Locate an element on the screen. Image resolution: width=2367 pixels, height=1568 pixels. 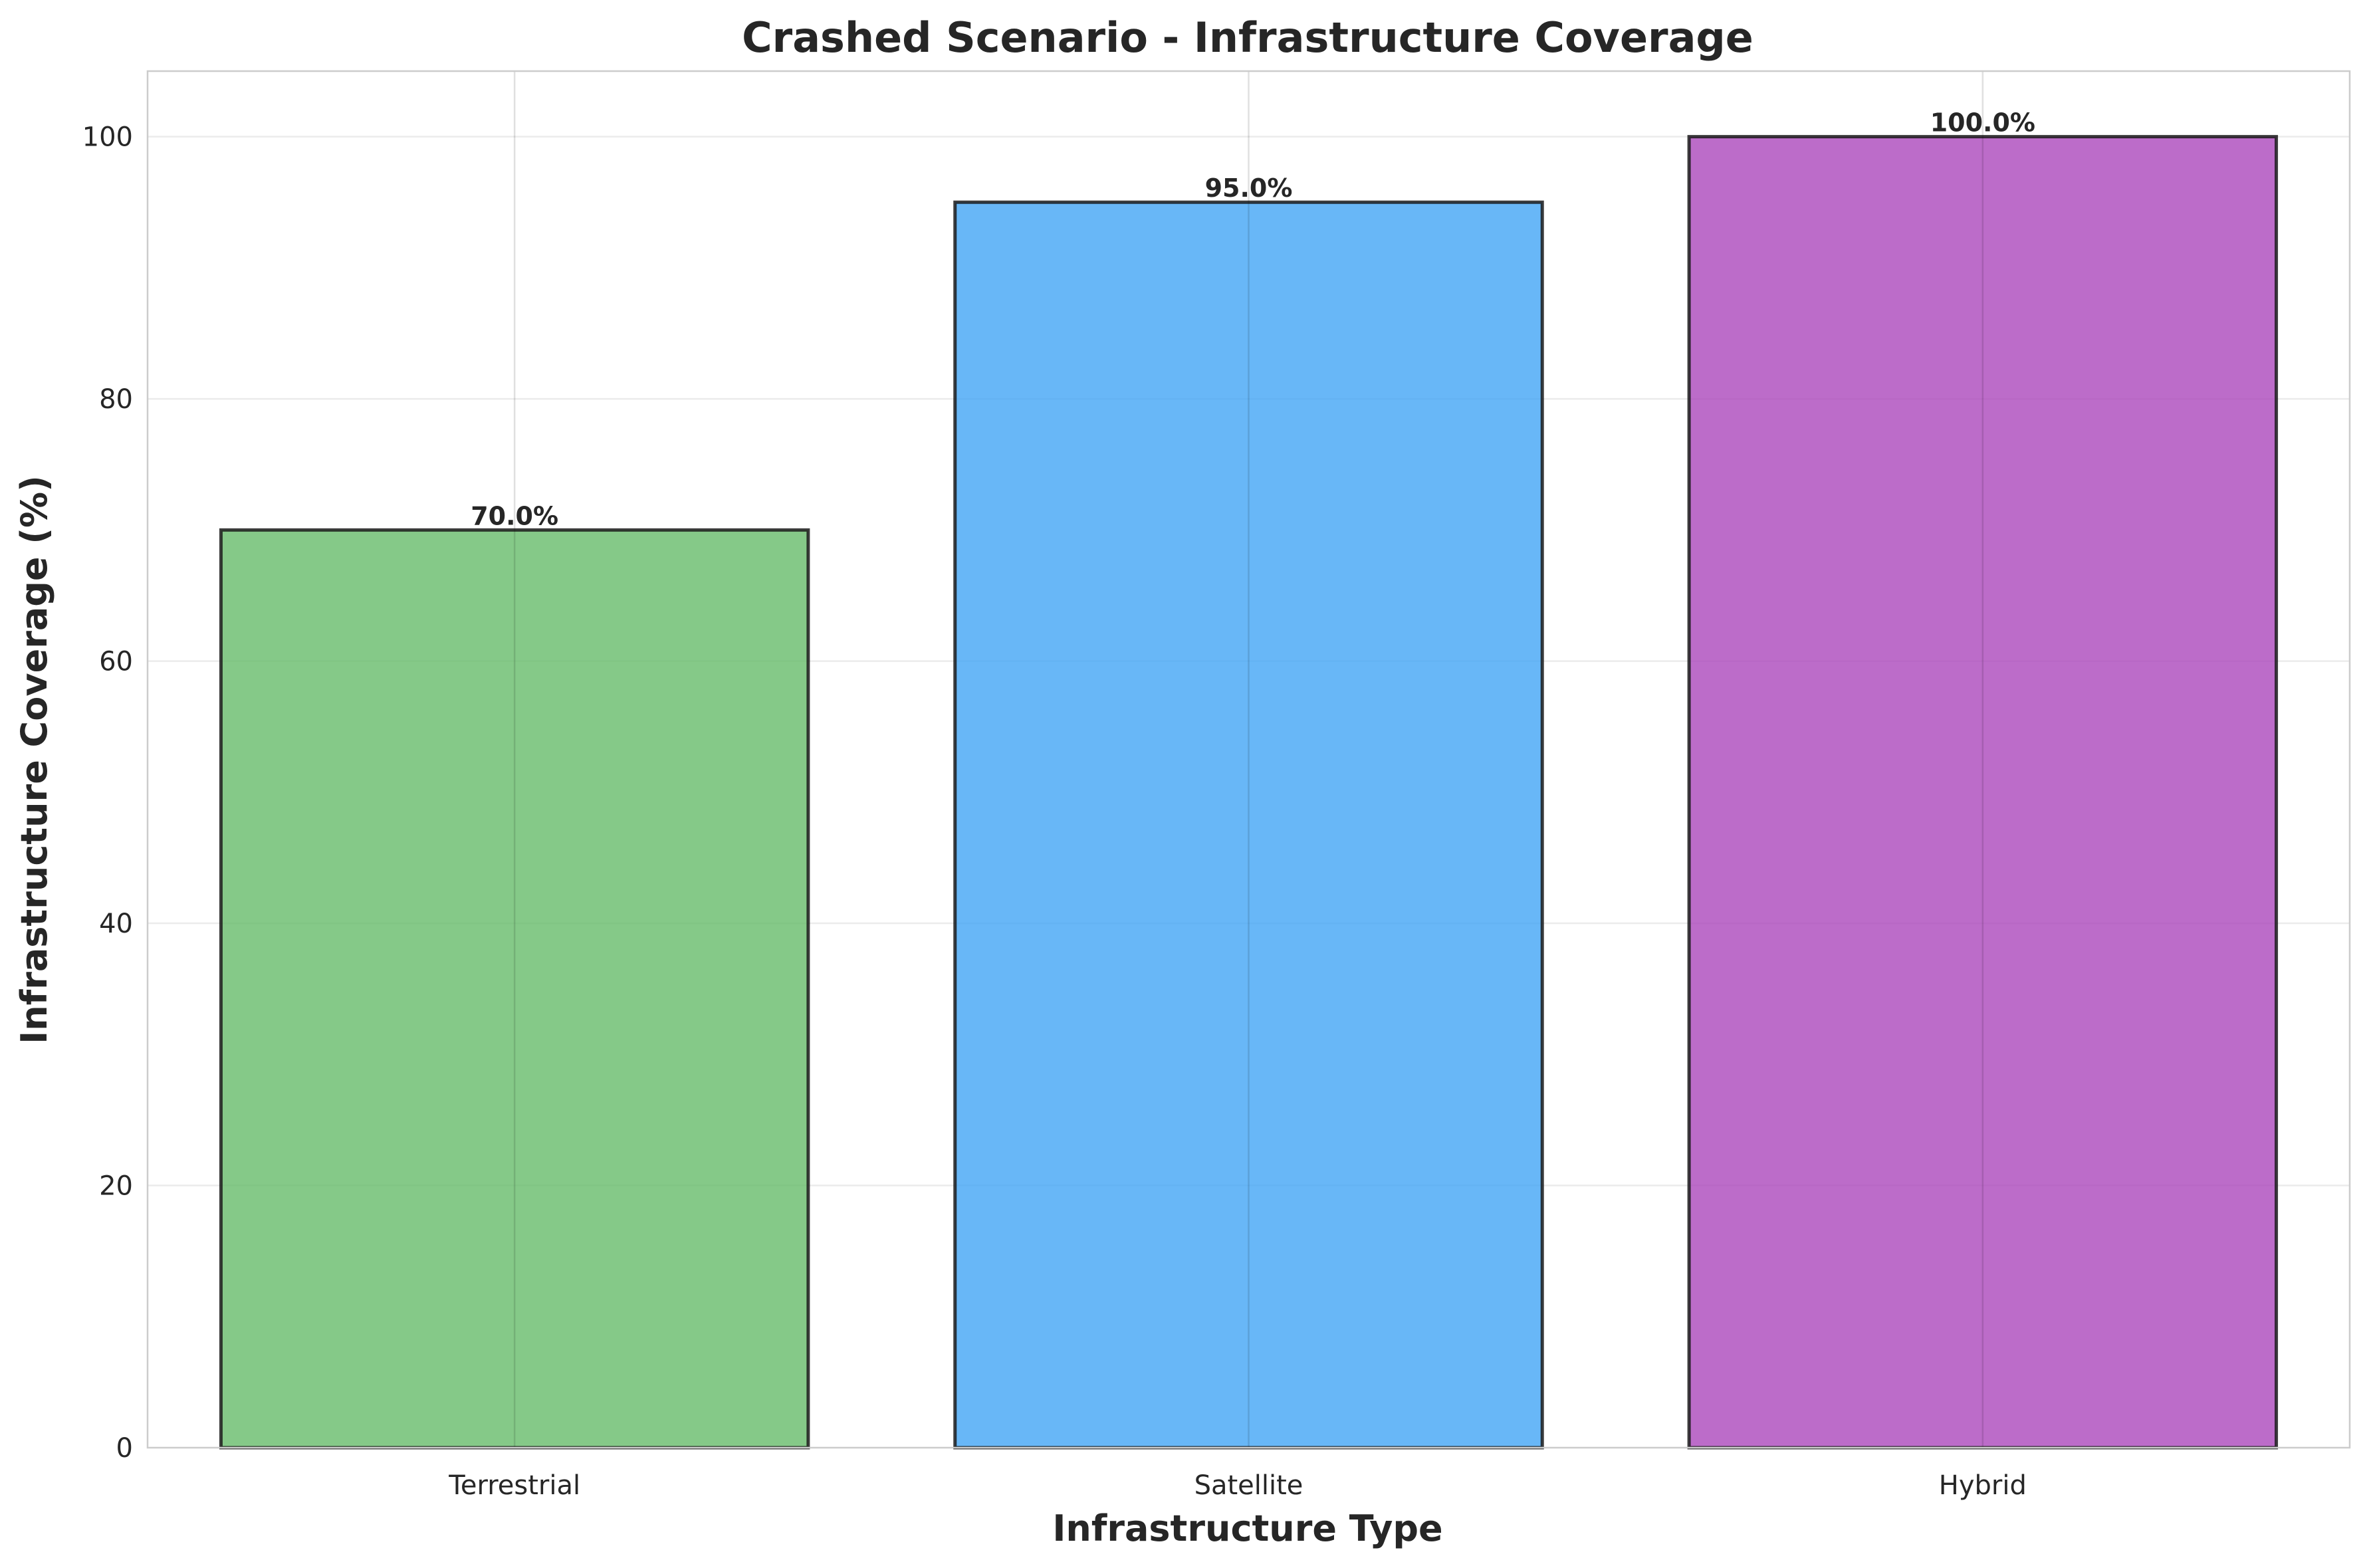
y-axis-ticks: 0 20 40 60 80 100 is located at coordinates (107, 793).